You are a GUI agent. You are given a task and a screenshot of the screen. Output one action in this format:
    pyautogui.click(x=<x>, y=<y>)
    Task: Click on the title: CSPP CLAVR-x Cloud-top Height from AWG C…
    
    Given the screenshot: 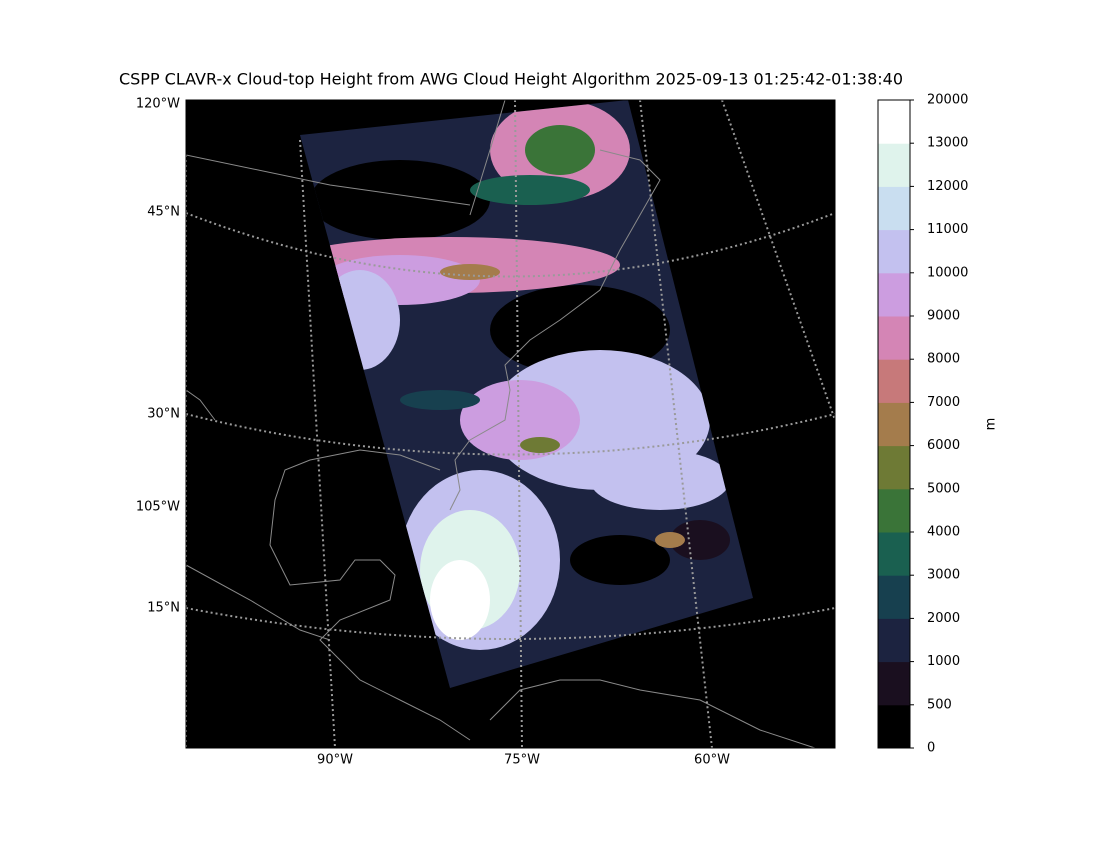 What is the action you would take?
    pyautogui.click(x=511, y=79)
    